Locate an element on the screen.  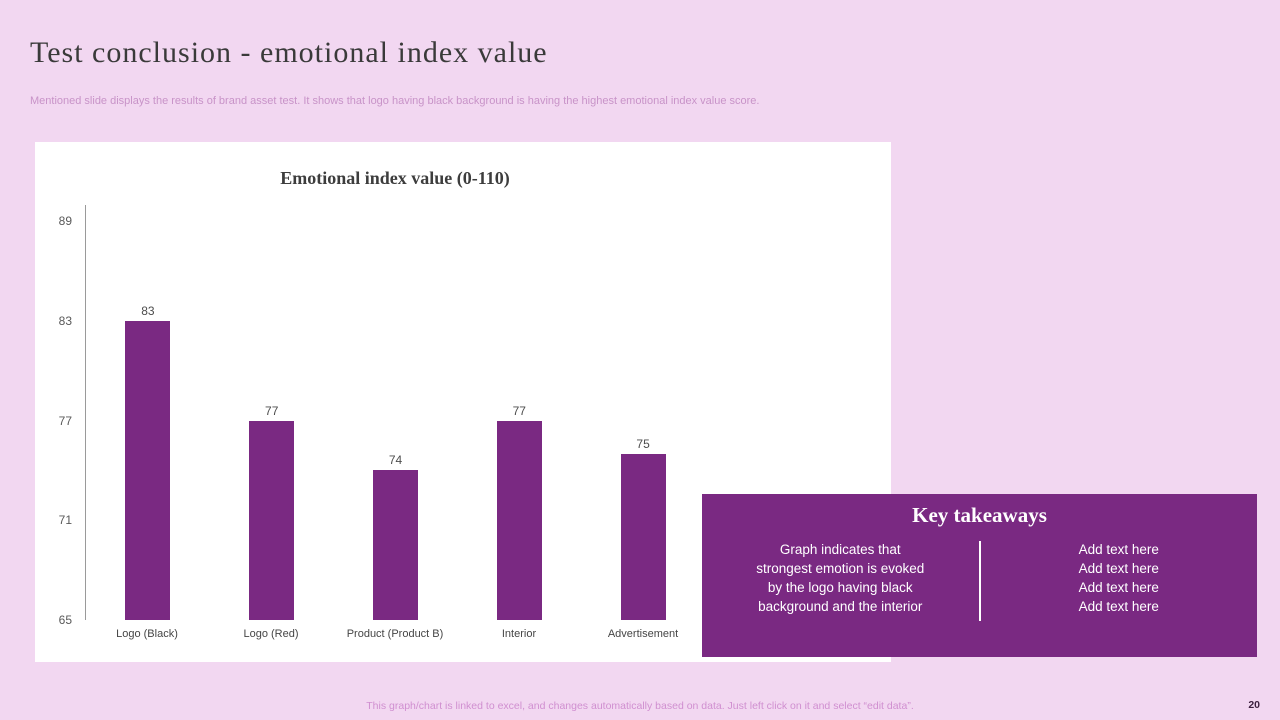
y-tick-label: 77 is located at coordinates (65, 420).